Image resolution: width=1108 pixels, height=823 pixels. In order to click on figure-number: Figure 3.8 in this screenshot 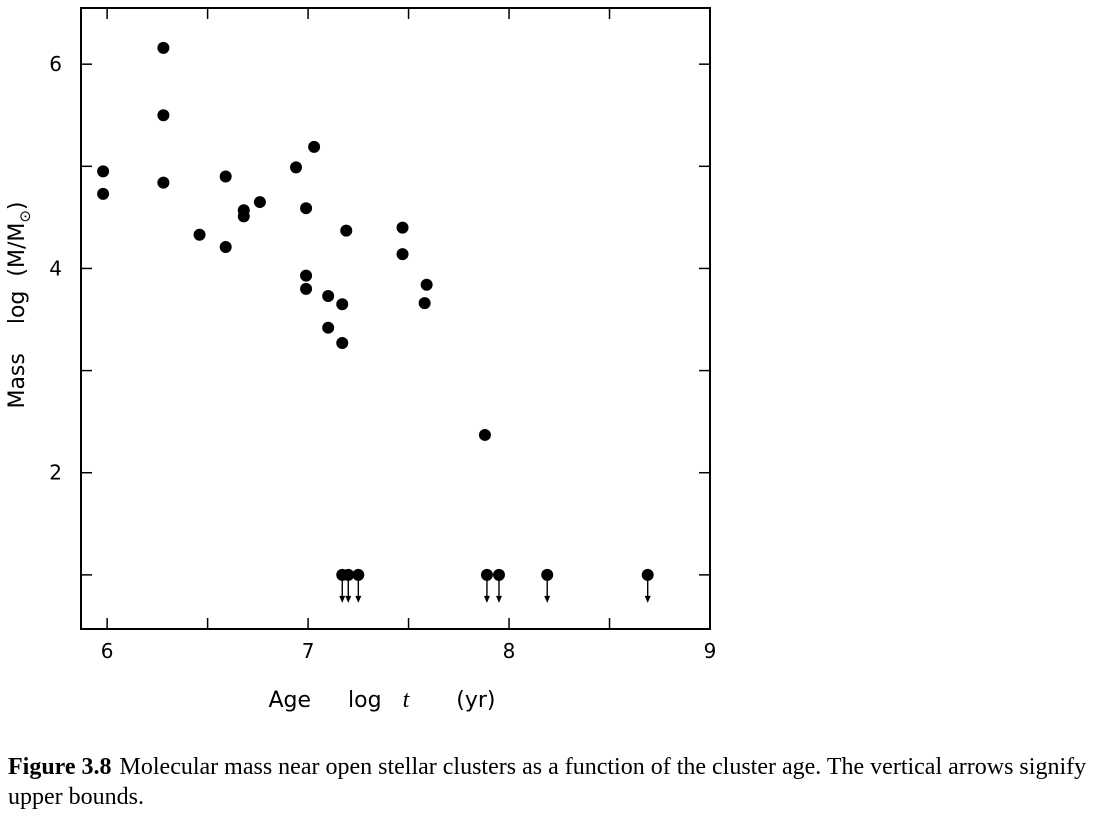, I will do `click(60, 767)`.